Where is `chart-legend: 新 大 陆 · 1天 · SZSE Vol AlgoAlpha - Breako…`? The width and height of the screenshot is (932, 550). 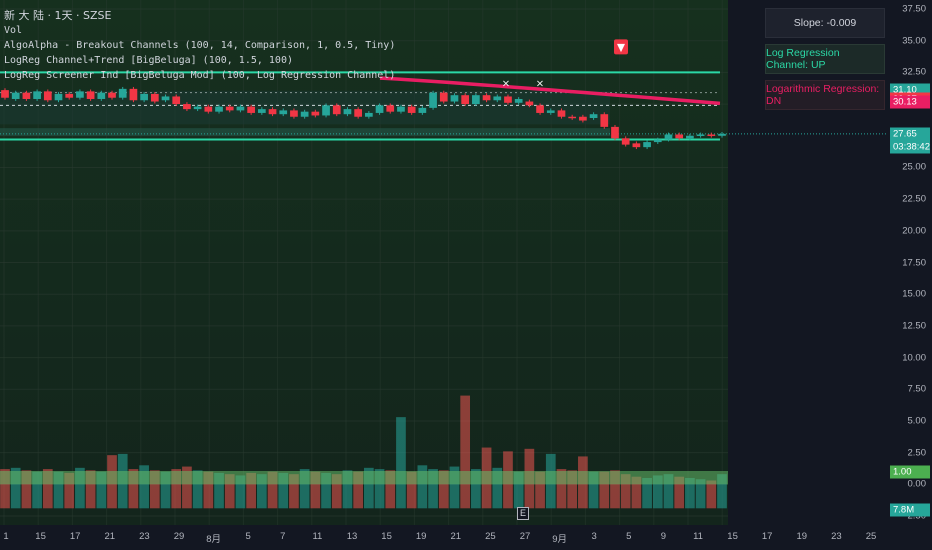 chart-legend: 新 大 陆 · 1天 · SZSE Vol AlgoAlpha - Breako… is located at coordinates (199, 45).